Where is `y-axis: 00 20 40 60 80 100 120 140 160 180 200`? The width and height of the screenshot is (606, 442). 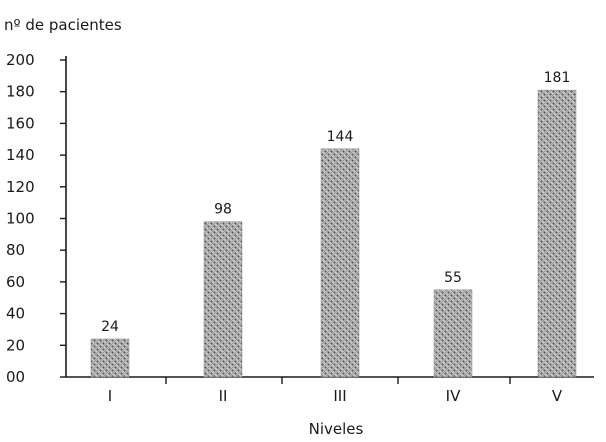 y-axis: 00 20 40 60 80 100 120 140 160 180 200 is located at coordinates (36, 218).